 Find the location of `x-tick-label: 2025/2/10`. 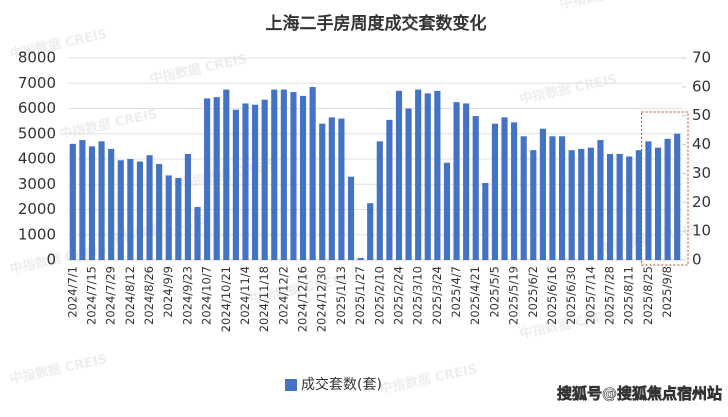

x-tick-label: 2025/2/10 is located at coordinates (379, 295).